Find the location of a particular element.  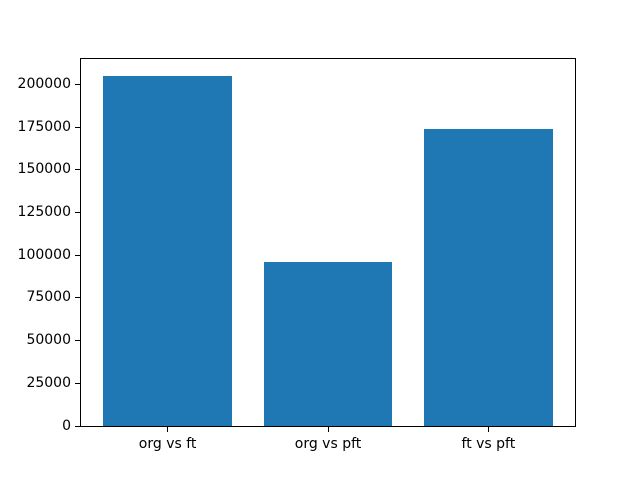

bar-org-vs-ft is located at coordinates (167, 251).